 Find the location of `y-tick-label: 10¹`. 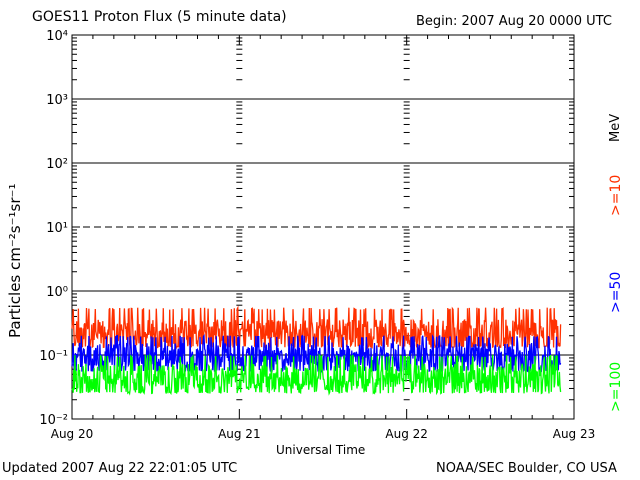

y-tick-label: 10¹ is located at coordinates (57, 228).